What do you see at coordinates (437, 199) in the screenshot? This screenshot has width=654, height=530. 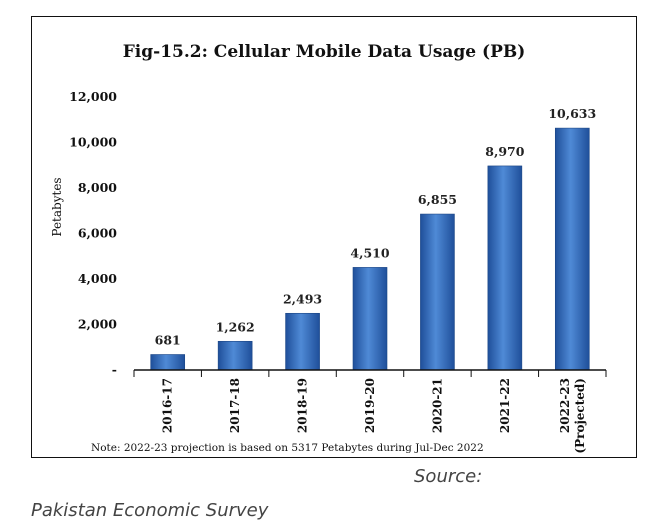 I see `data-label: 6,855` at bounding box center [437, 199].